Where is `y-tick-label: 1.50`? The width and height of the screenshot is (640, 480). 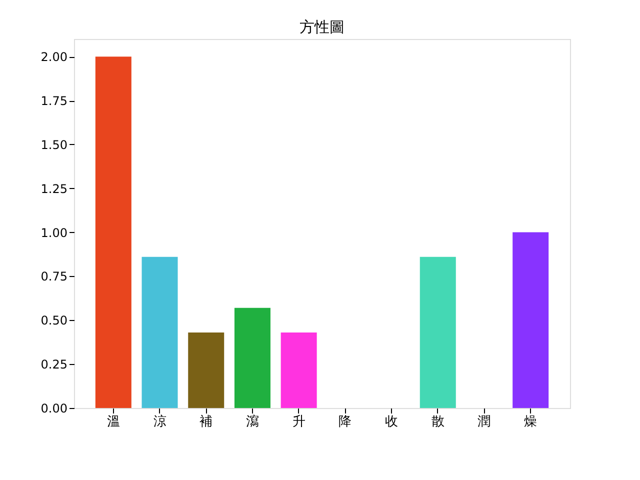 y-tick-label: 1.50 is located at coordinates (54, 145).